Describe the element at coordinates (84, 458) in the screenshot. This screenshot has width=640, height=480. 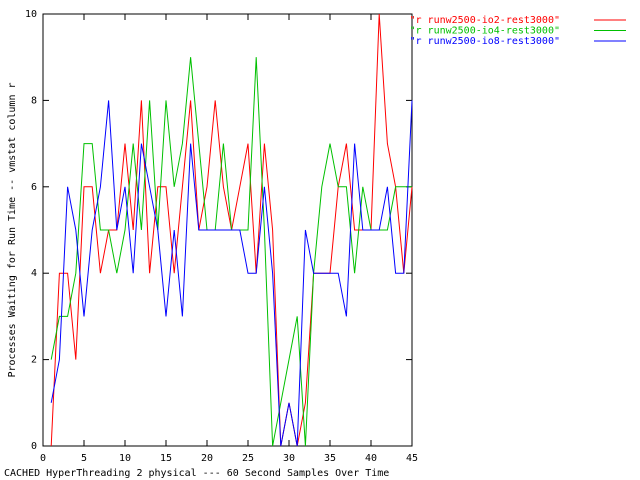
I see `x-tick-label: 5` at that location.